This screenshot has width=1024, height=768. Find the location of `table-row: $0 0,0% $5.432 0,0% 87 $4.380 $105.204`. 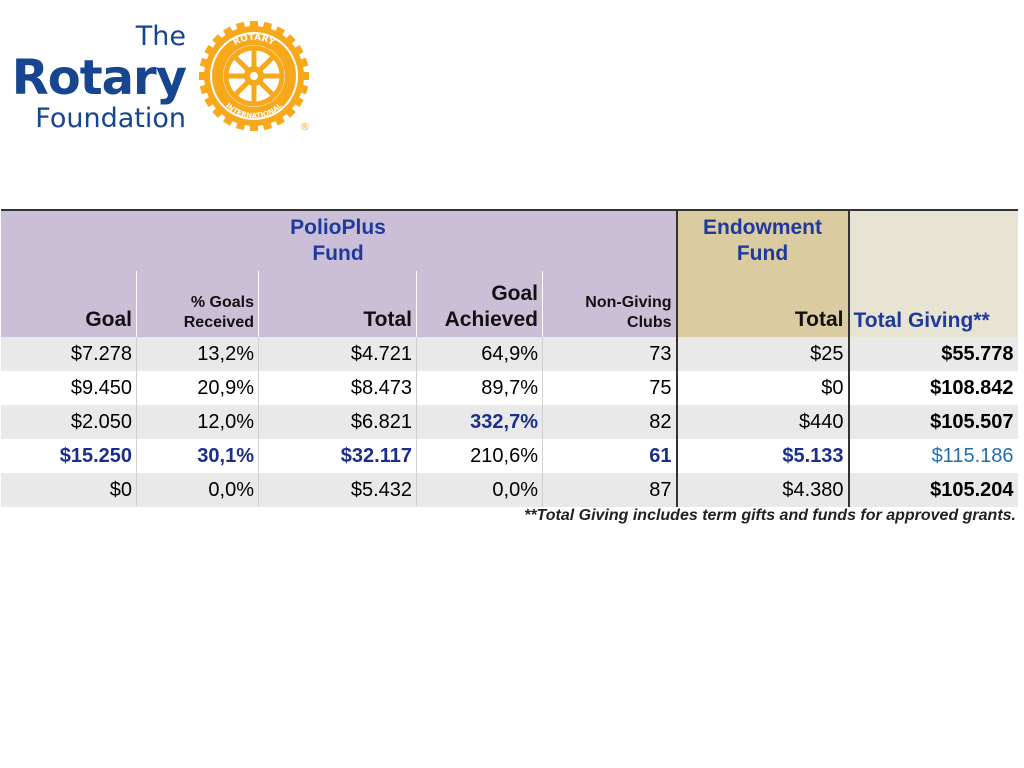

table-row: $0 0,0% $5.432 0,0% 87 $4.380 $105.204 is located at coordinates (509, 490).